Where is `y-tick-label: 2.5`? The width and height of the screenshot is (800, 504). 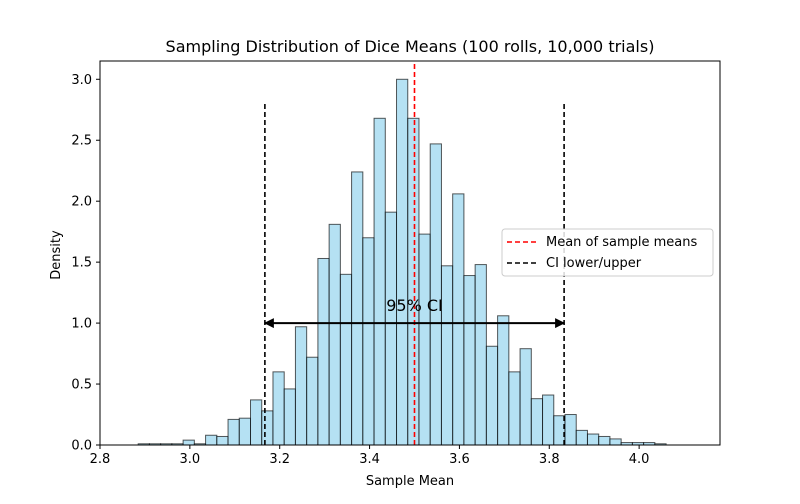 y-tick-label: 2.5 is located at coordinates (81, 141).